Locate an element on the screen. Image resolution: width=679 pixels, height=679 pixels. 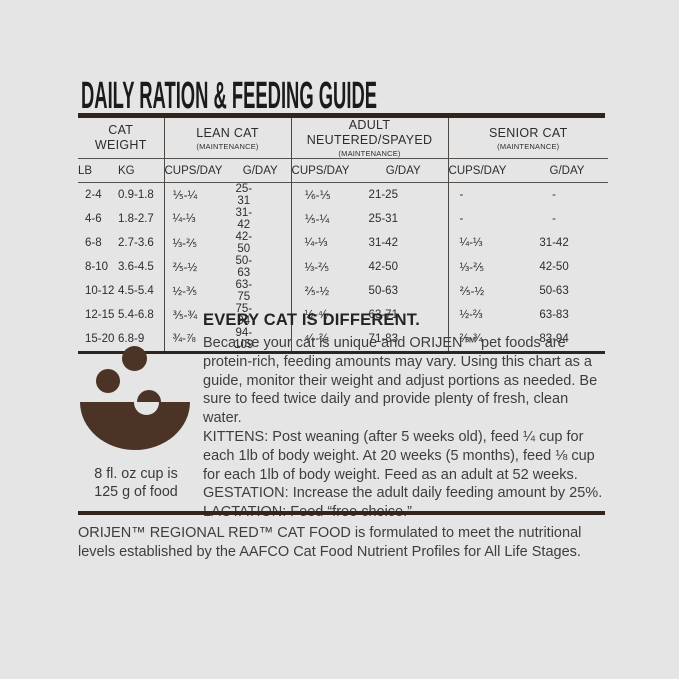
table-row: 10-12 4.5-5.4 ½-⅗ 63-75 ⅖-½ 50-63 ⅖-½ 50-63 is located at coordinates (343, 291).